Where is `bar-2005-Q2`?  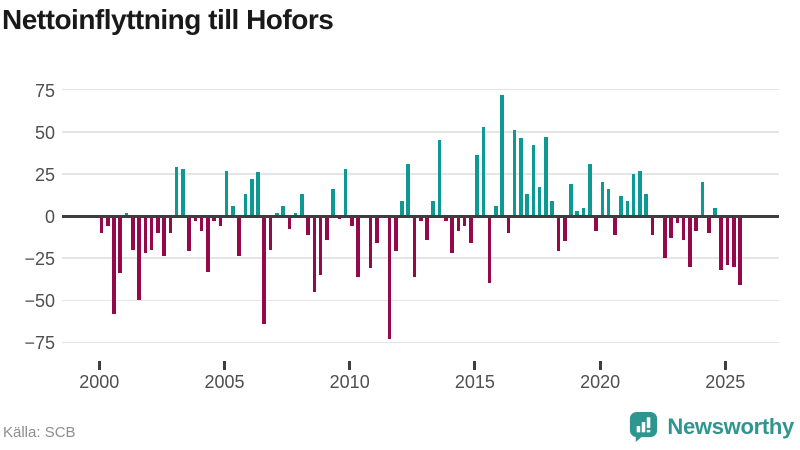
bar-2005-Q2 is located at coordinates (233, 210).